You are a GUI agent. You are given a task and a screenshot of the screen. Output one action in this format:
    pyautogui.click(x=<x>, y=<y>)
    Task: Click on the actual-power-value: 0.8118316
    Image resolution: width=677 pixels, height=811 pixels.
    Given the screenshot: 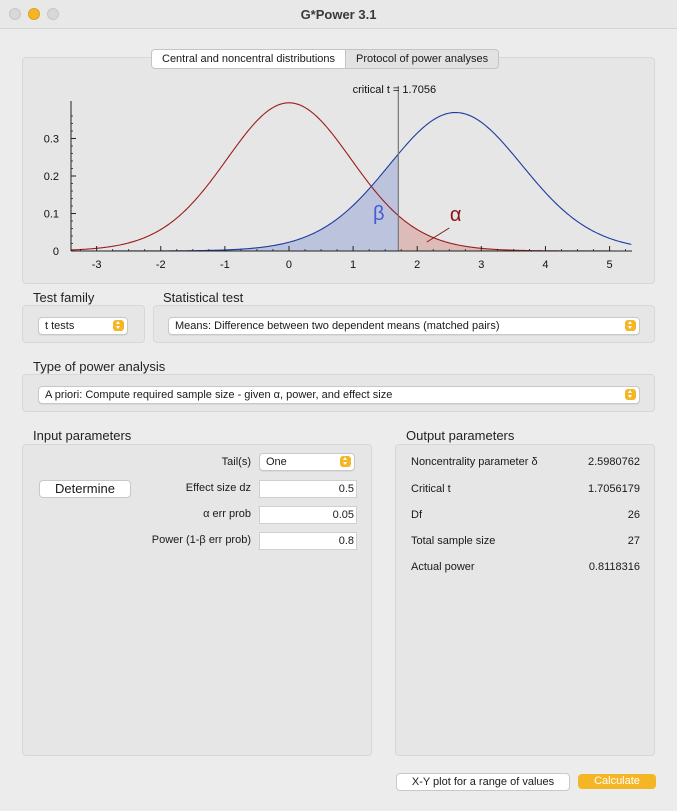 What is the action you would take?
    pyautogui.click(x=614, y=567)
    